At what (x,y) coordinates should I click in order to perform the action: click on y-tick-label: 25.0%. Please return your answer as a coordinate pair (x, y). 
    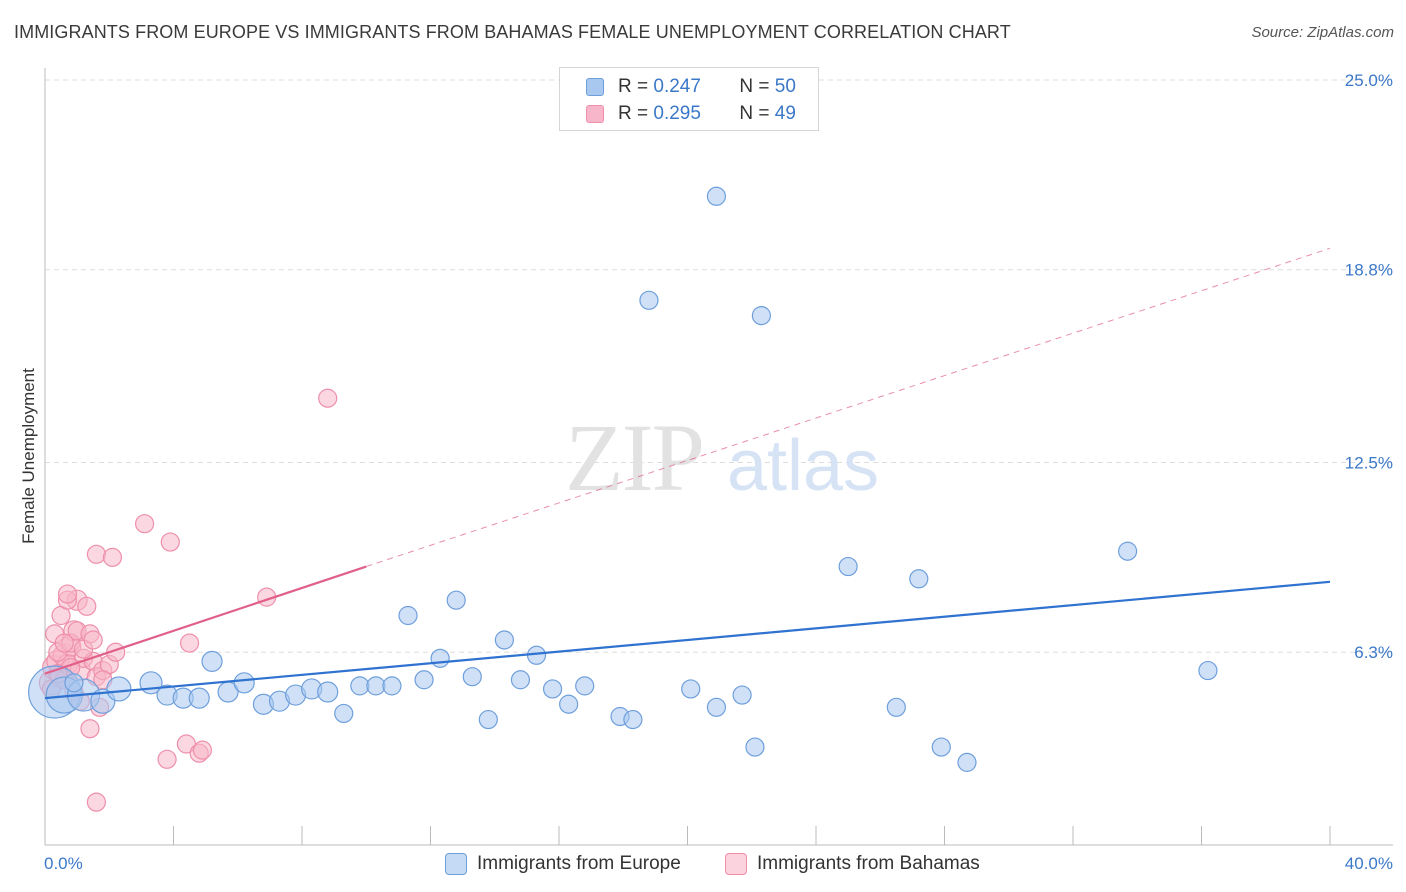
    Looking at the image, I should click on (1369, 80).